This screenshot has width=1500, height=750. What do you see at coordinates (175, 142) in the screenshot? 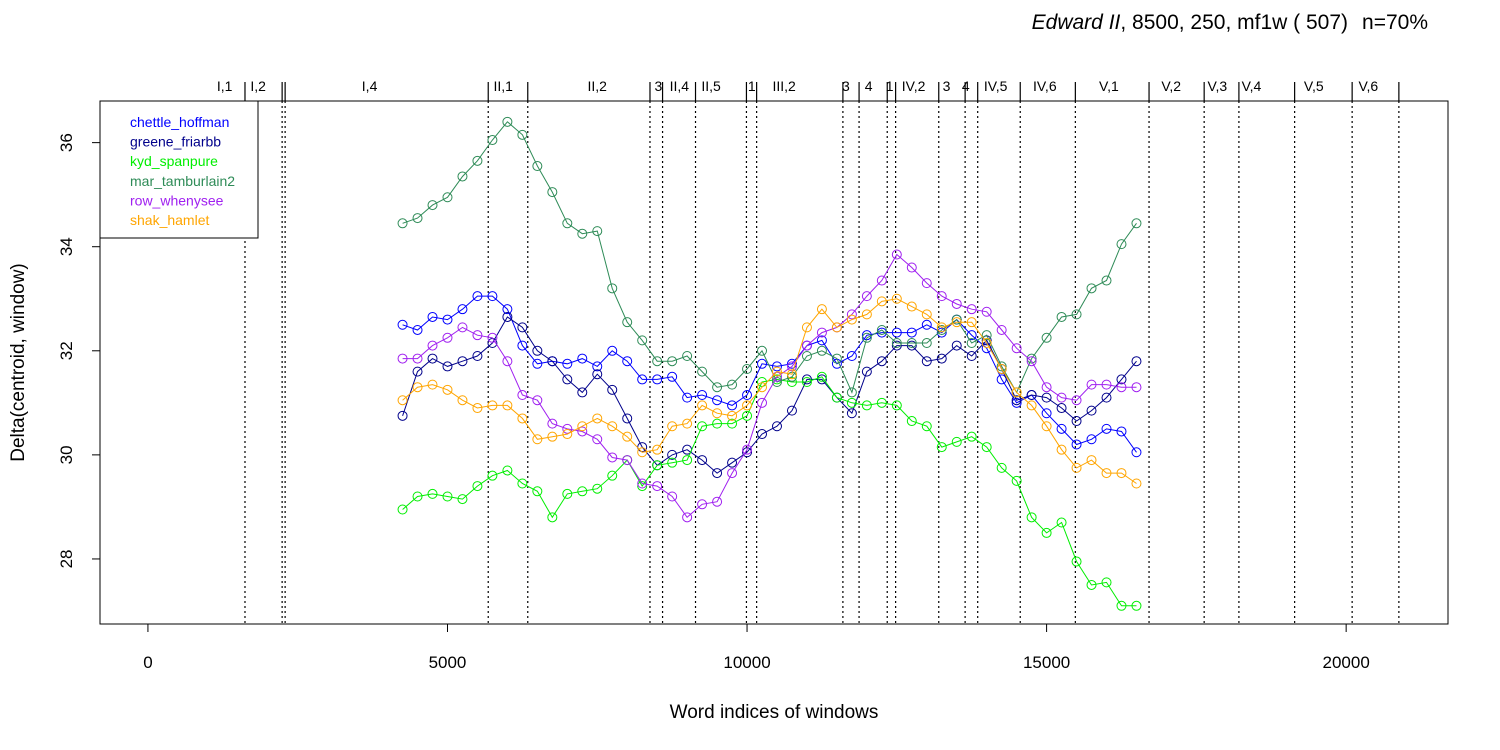
I see `legend-item-greene_friarbb: greene_friarbb` at bounding box center [175, 142].